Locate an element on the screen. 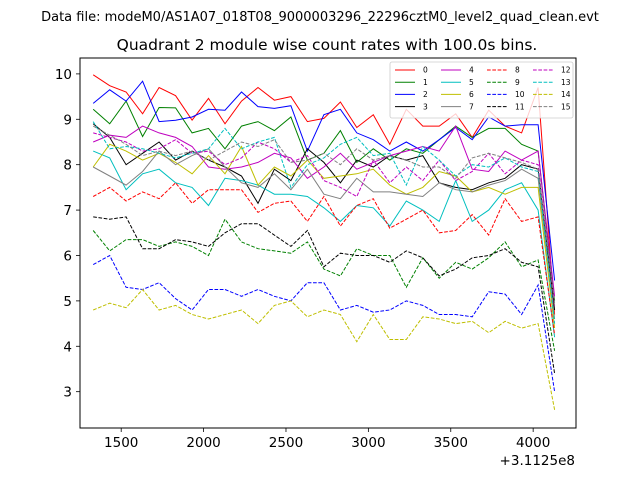  x-axis-offset-label: +3.1125e8 is located at coordinates (537, 461).